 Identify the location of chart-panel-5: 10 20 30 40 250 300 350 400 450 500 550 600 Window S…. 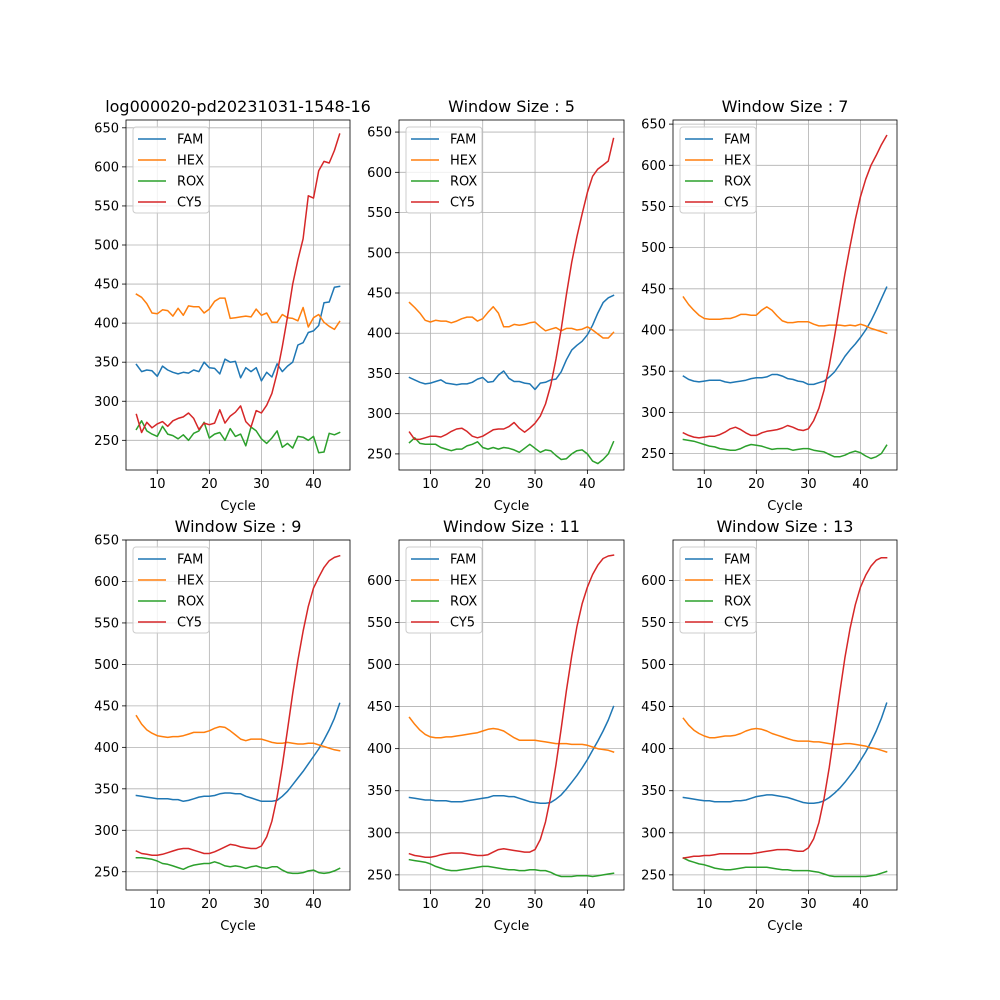
(769, 725).